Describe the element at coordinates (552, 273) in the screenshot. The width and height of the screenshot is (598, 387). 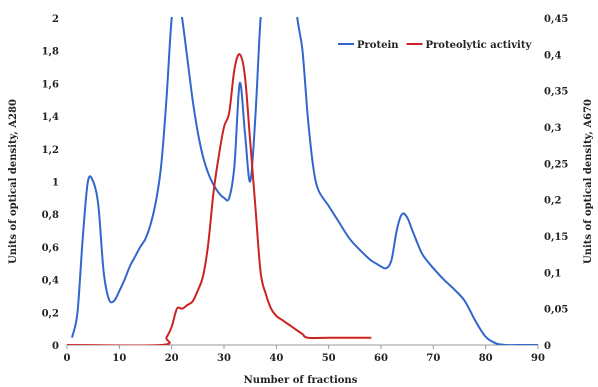
I see `right-tick-label: 0,1` at that location.